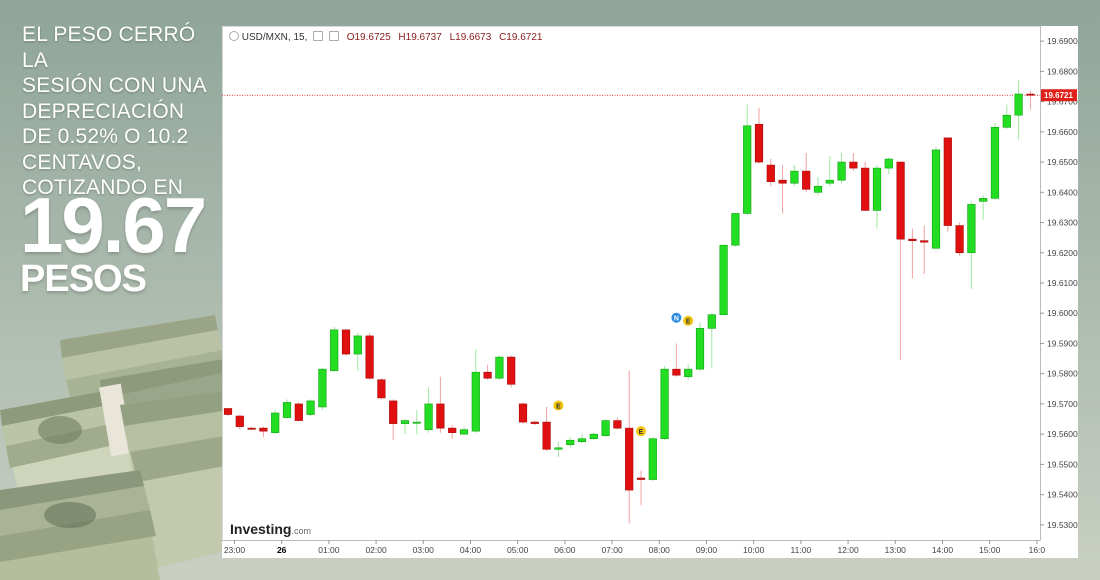 The image size is (1100, 580). What do you see at coordinates (470, 37) in the screenshot?
I see `ohlc-low: L19.6673` at bounding box center [470, 37].